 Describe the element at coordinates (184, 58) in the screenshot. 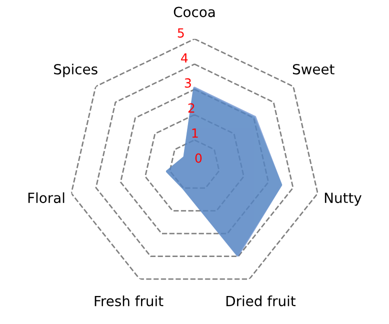

I see `y-tick-label: 4` at that location.